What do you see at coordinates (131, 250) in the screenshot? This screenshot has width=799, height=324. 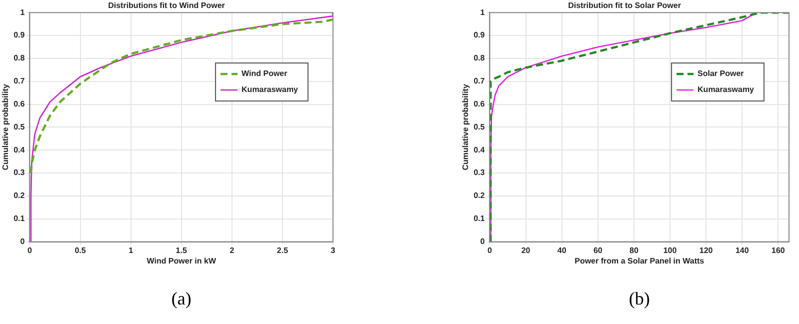 I see `x-tick-label: 1` at bounding box center [131, 250].